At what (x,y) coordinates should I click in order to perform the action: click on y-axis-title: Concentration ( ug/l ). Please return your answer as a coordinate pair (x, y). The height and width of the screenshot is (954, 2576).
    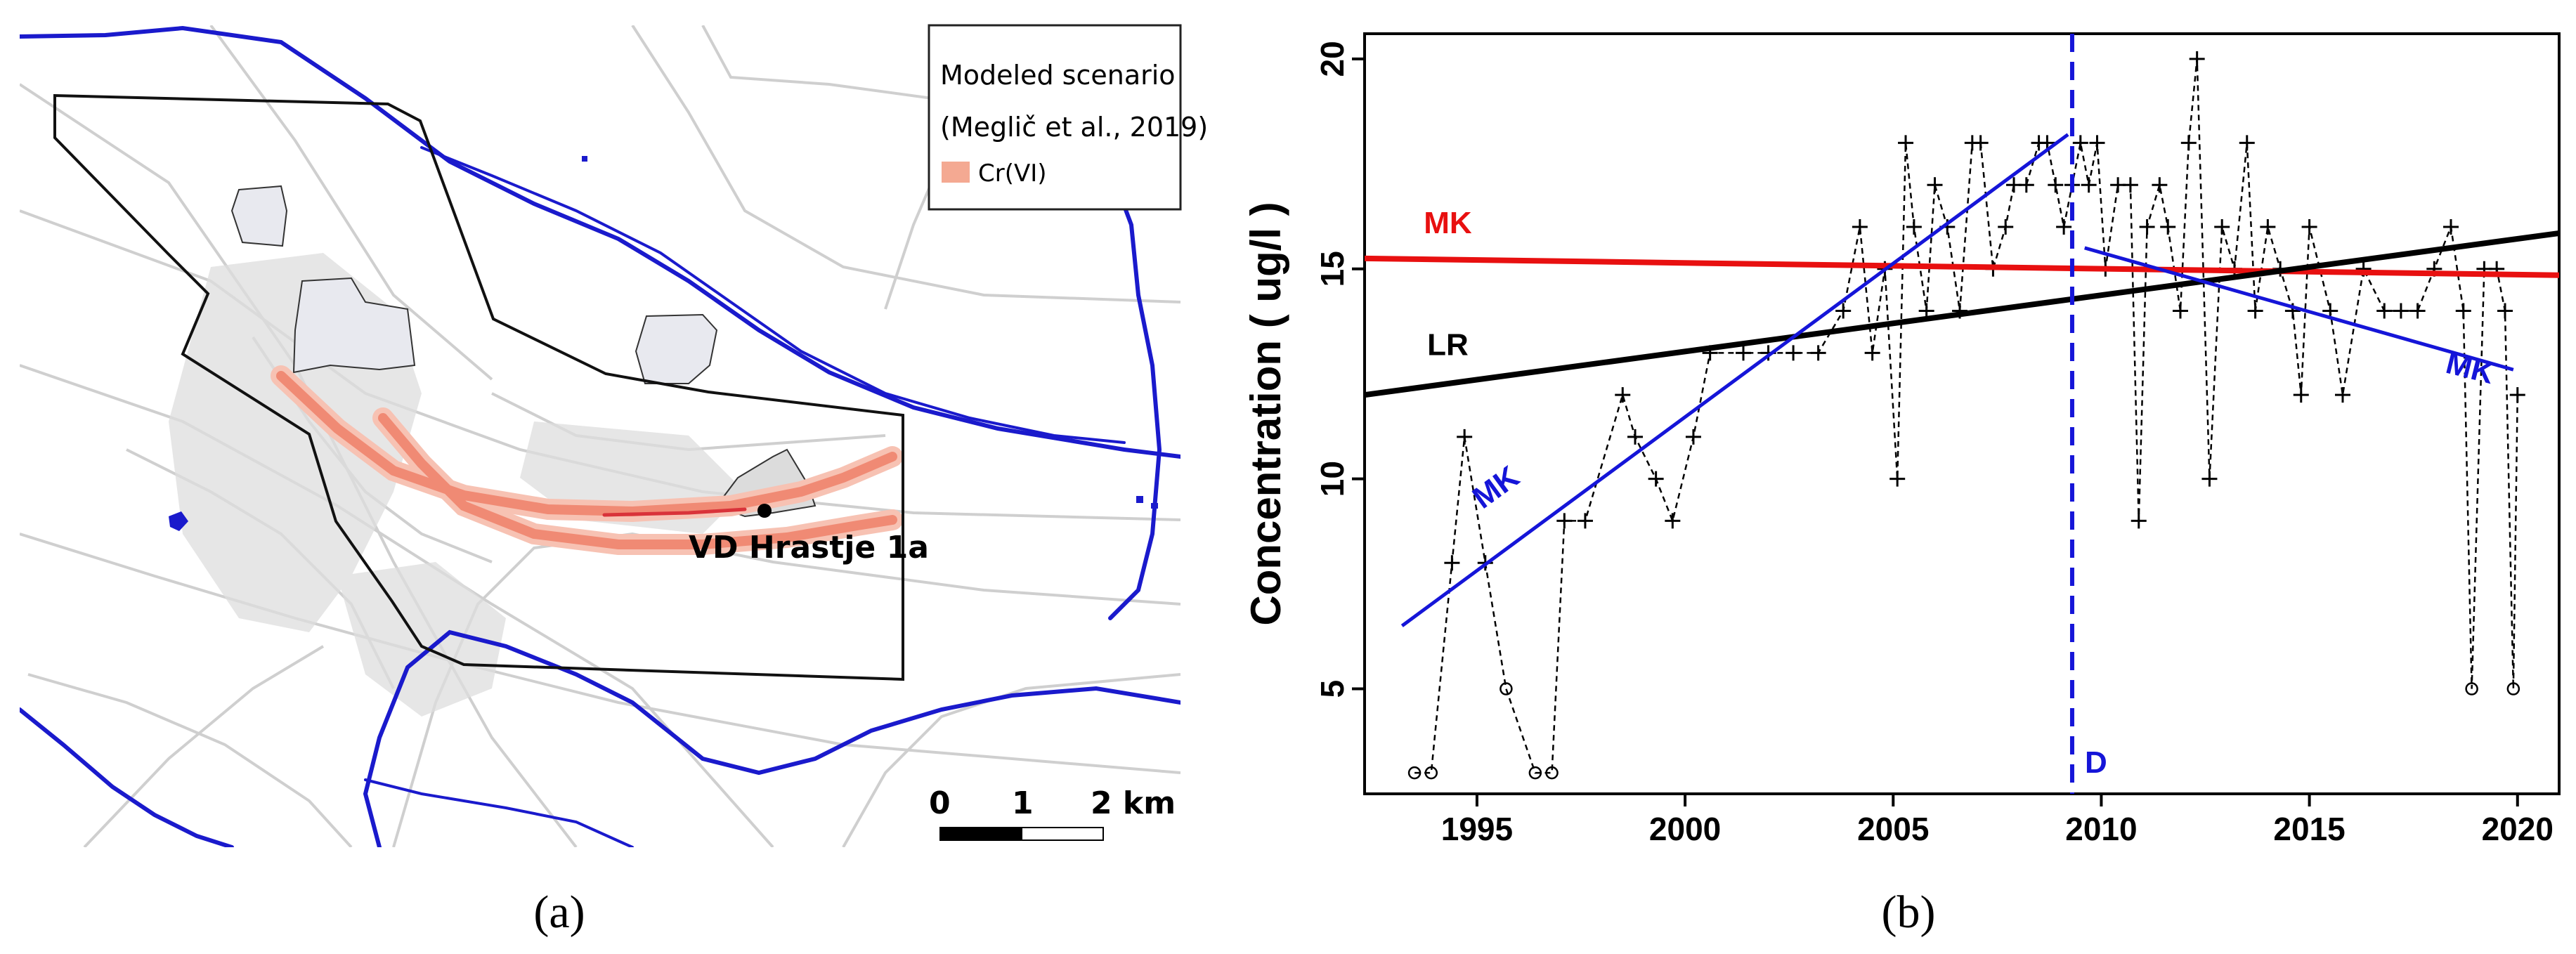
    Looking at the image, I should click on (1265, 413).